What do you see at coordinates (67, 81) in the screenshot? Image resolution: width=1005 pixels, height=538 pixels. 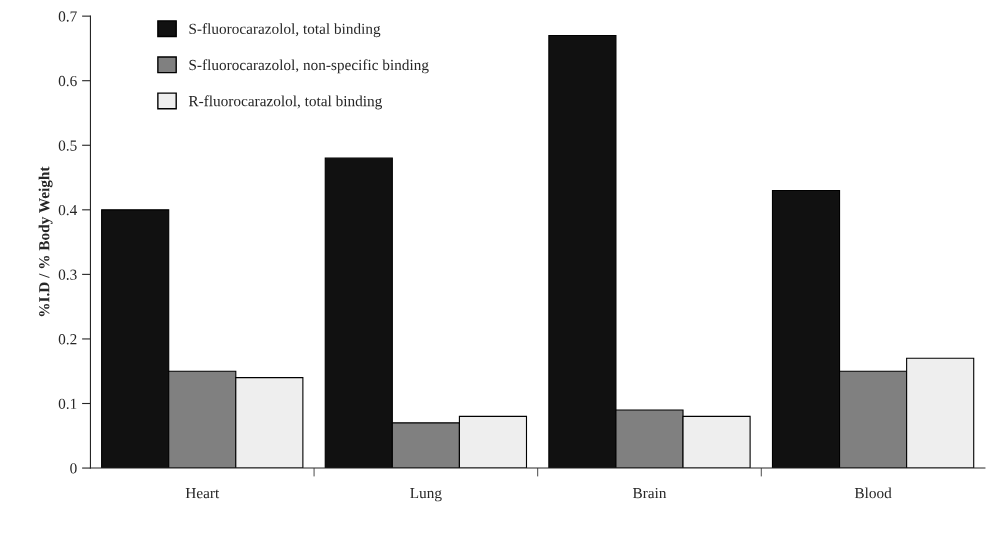 I see `y-tick-label: 0.6` at bounding box center [67, 81].